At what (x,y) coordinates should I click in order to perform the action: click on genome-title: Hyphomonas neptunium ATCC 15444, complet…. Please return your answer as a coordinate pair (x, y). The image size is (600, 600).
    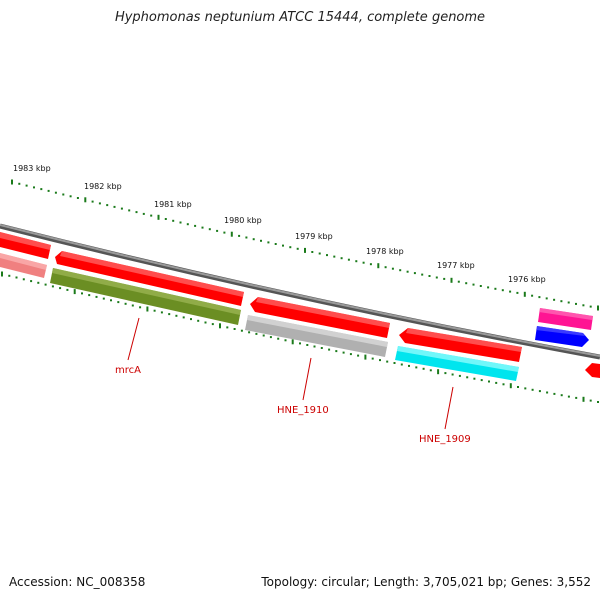
    Looking at the image, I should click on (300, 17).